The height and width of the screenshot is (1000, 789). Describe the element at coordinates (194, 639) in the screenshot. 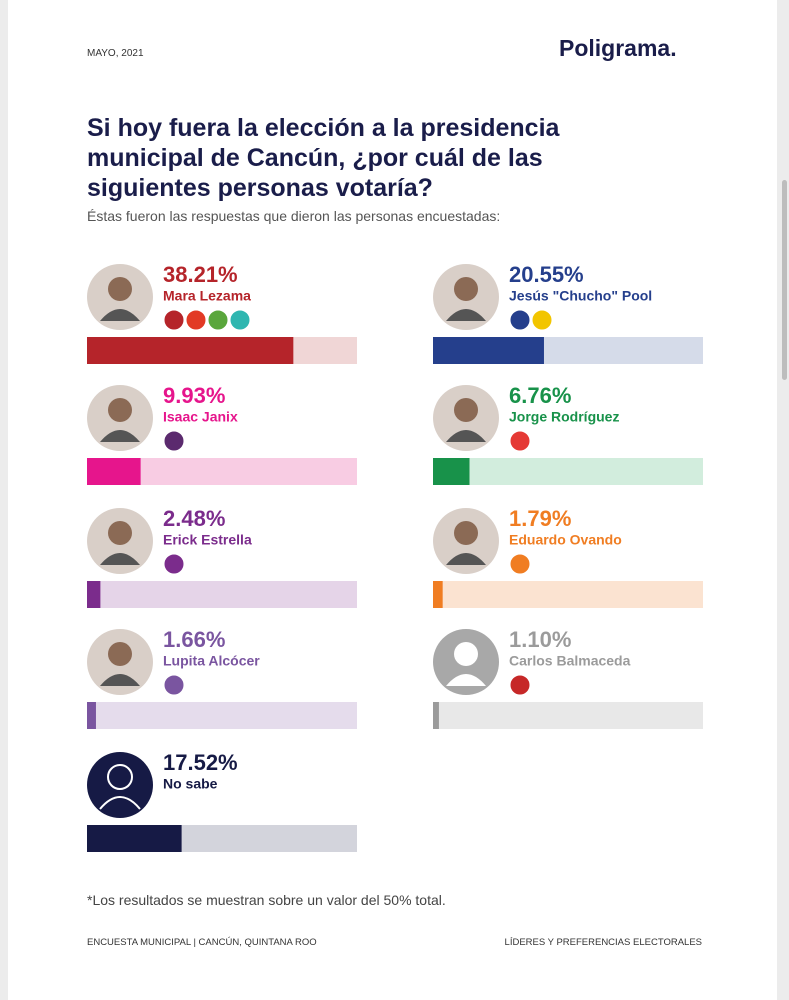

I see `value-label: 1.66%` at that location.